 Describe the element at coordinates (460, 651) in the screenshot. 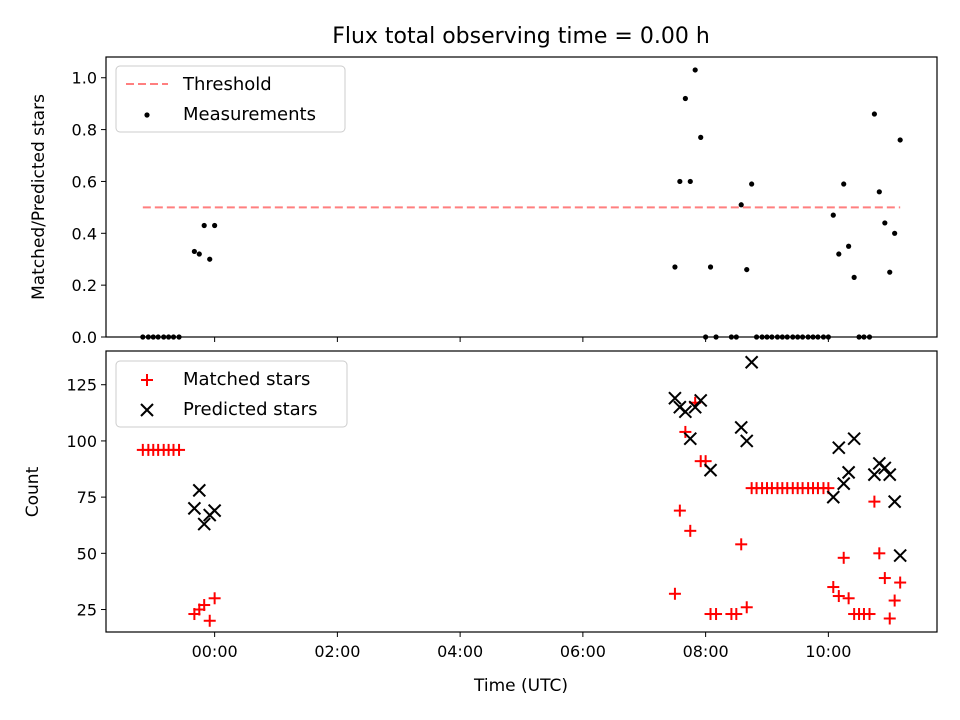

I see `x-tick-label: 04:00` at that location.